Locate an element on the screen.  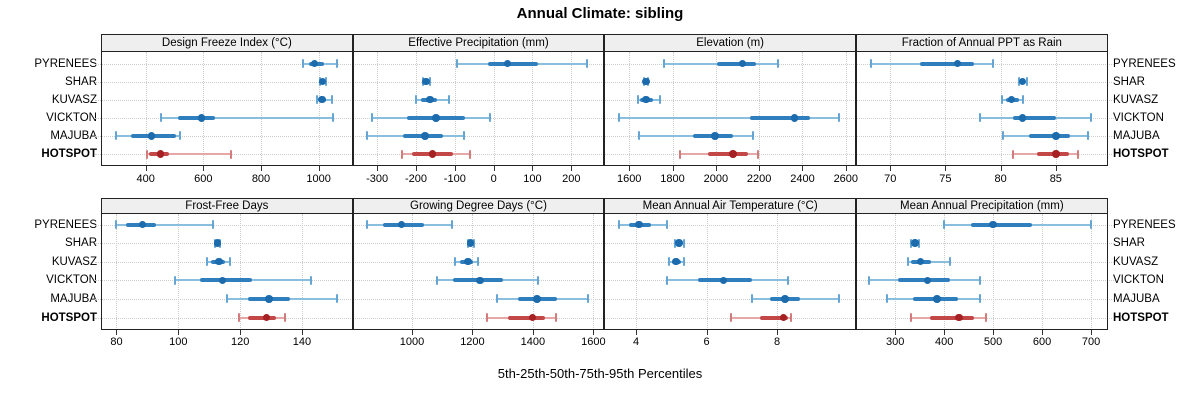
axis-tick-label: 2000 is located at coordinates (716, 178).